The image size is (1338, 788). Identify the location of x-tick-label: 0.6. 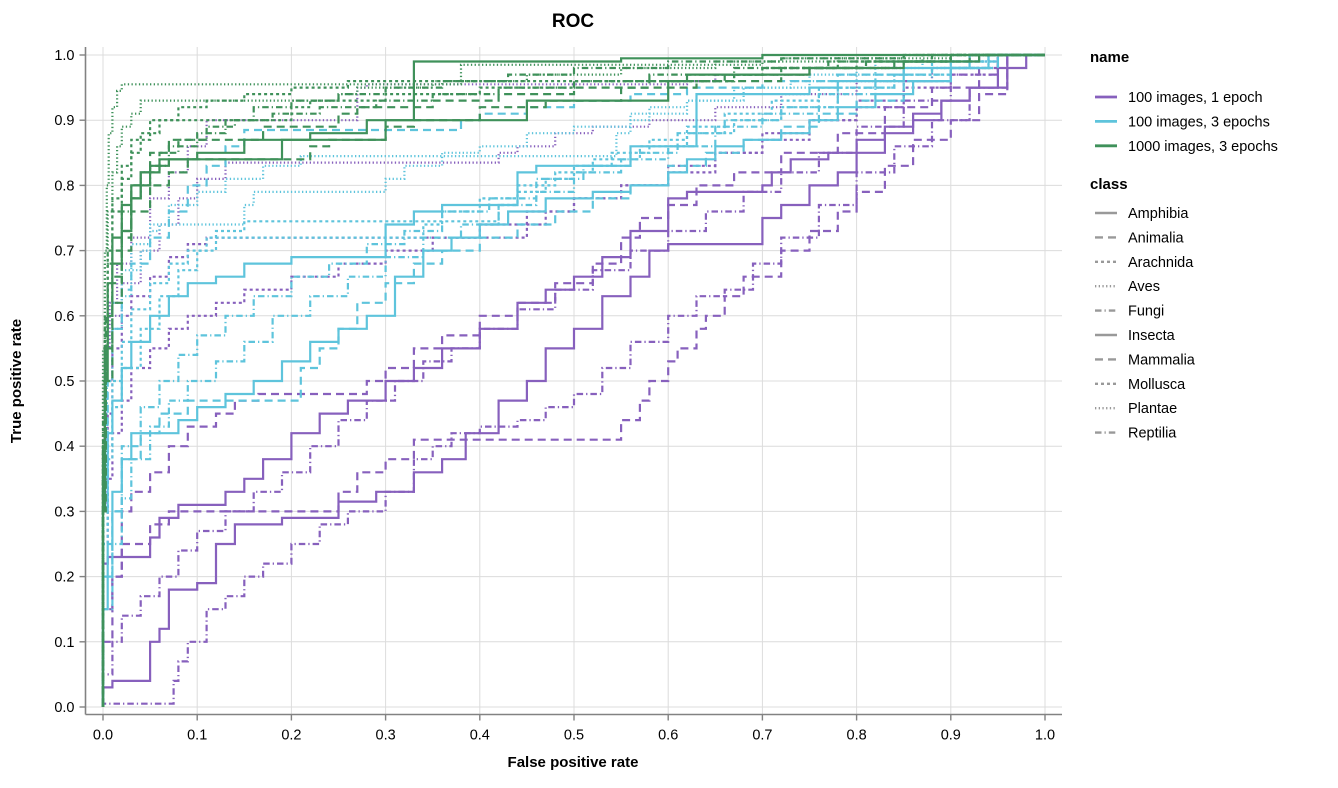
(668, 736).